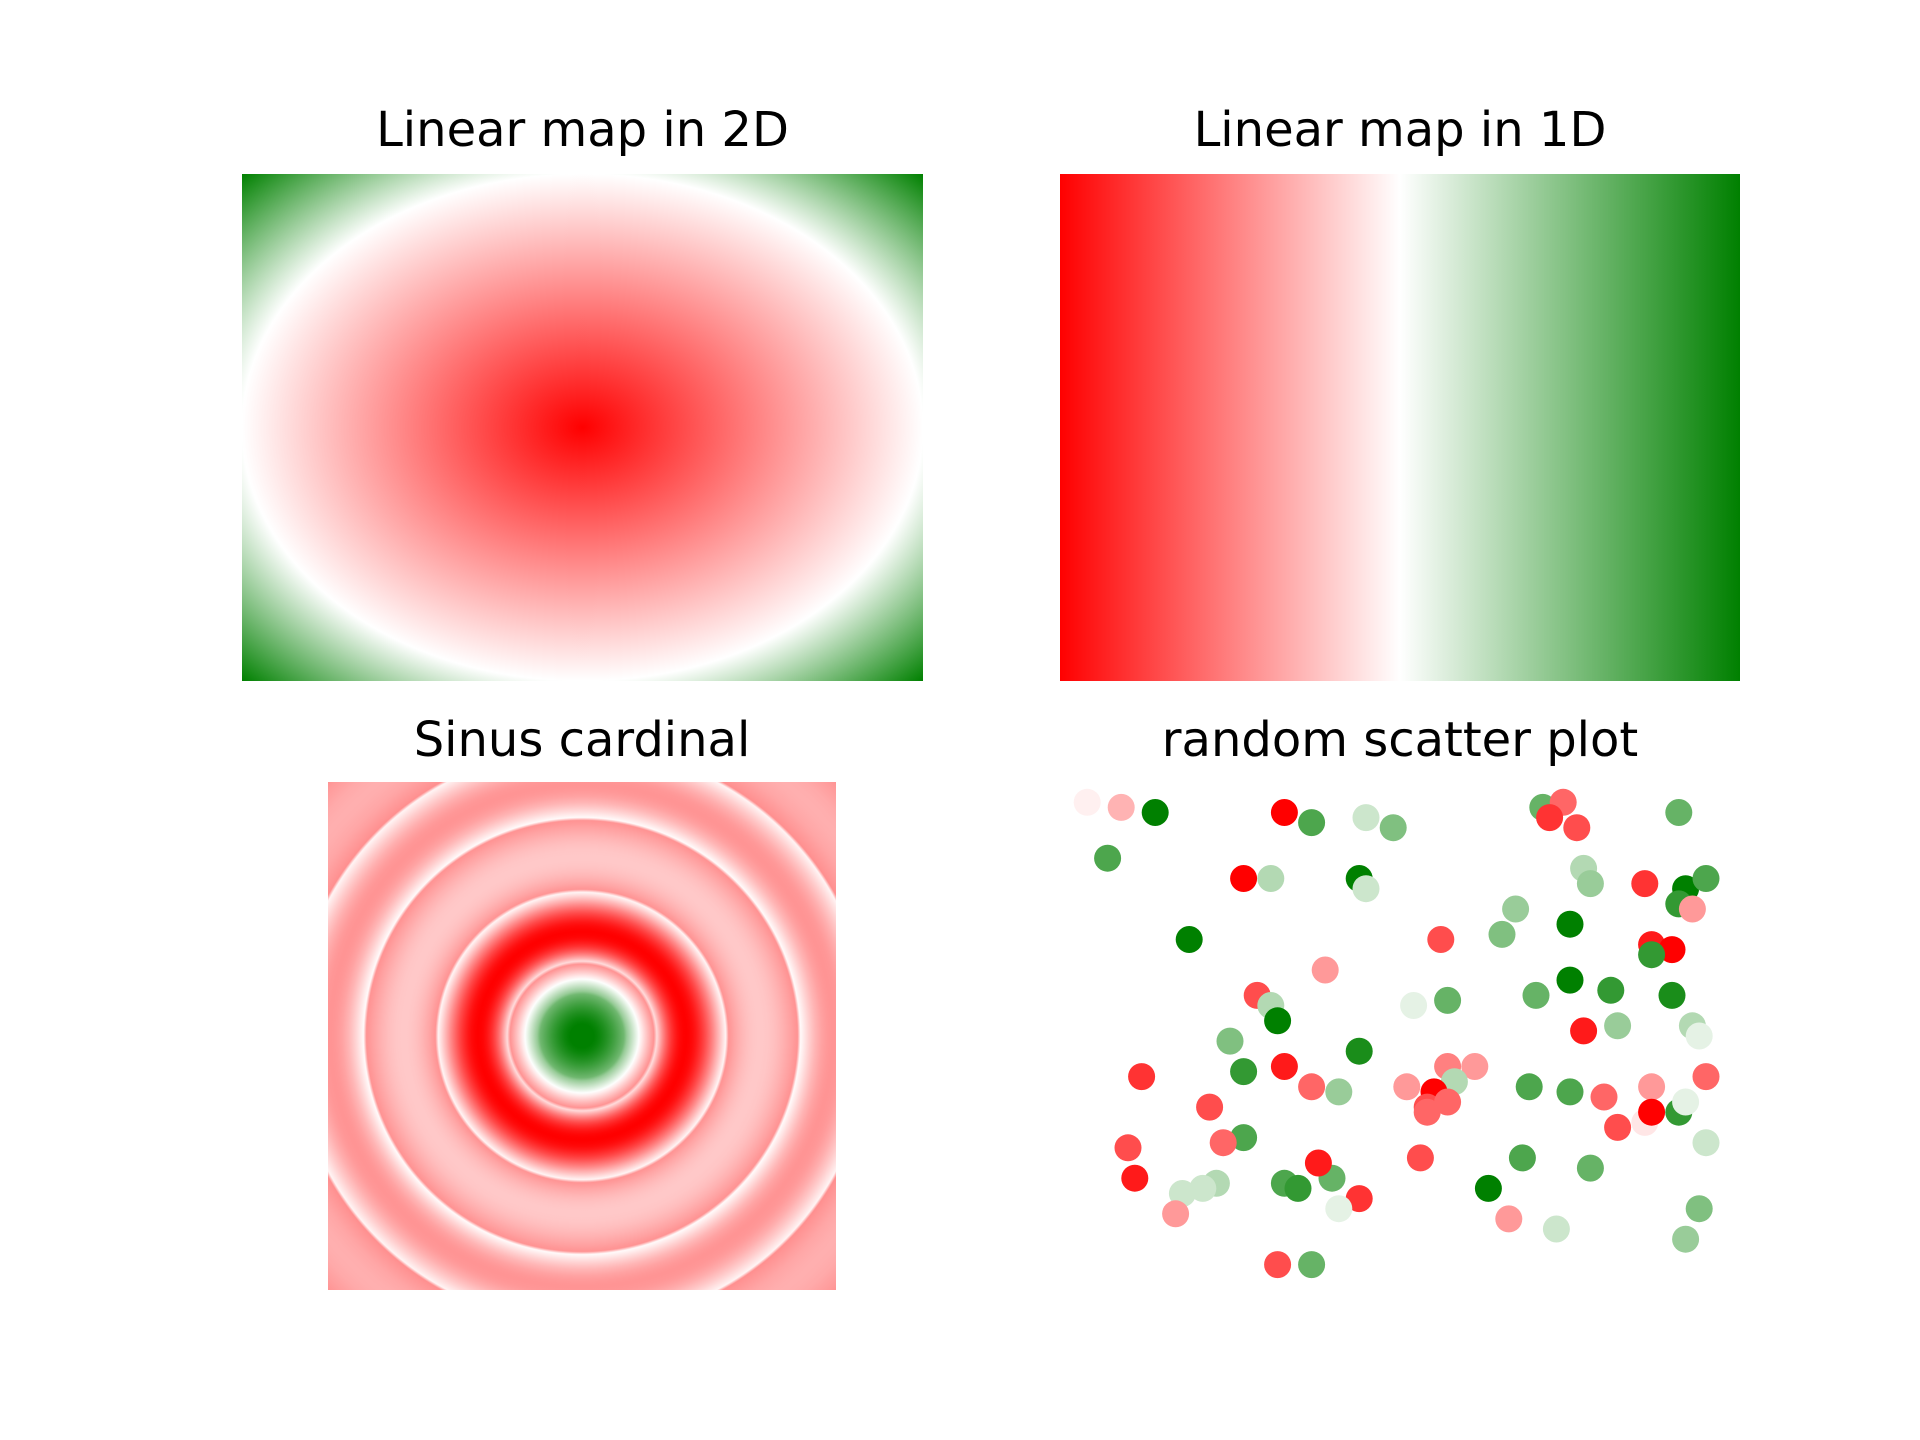 The width and height of the screenshot is (1920, 1440). Describe the element at coordinates (1400, 130) in the screenshot. I see `chart-title: Linear map in 1D` at that location.